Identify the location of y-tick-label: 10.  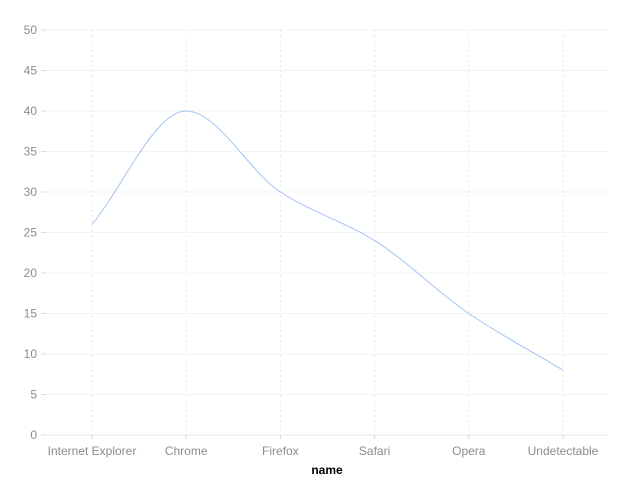
(31, 354).